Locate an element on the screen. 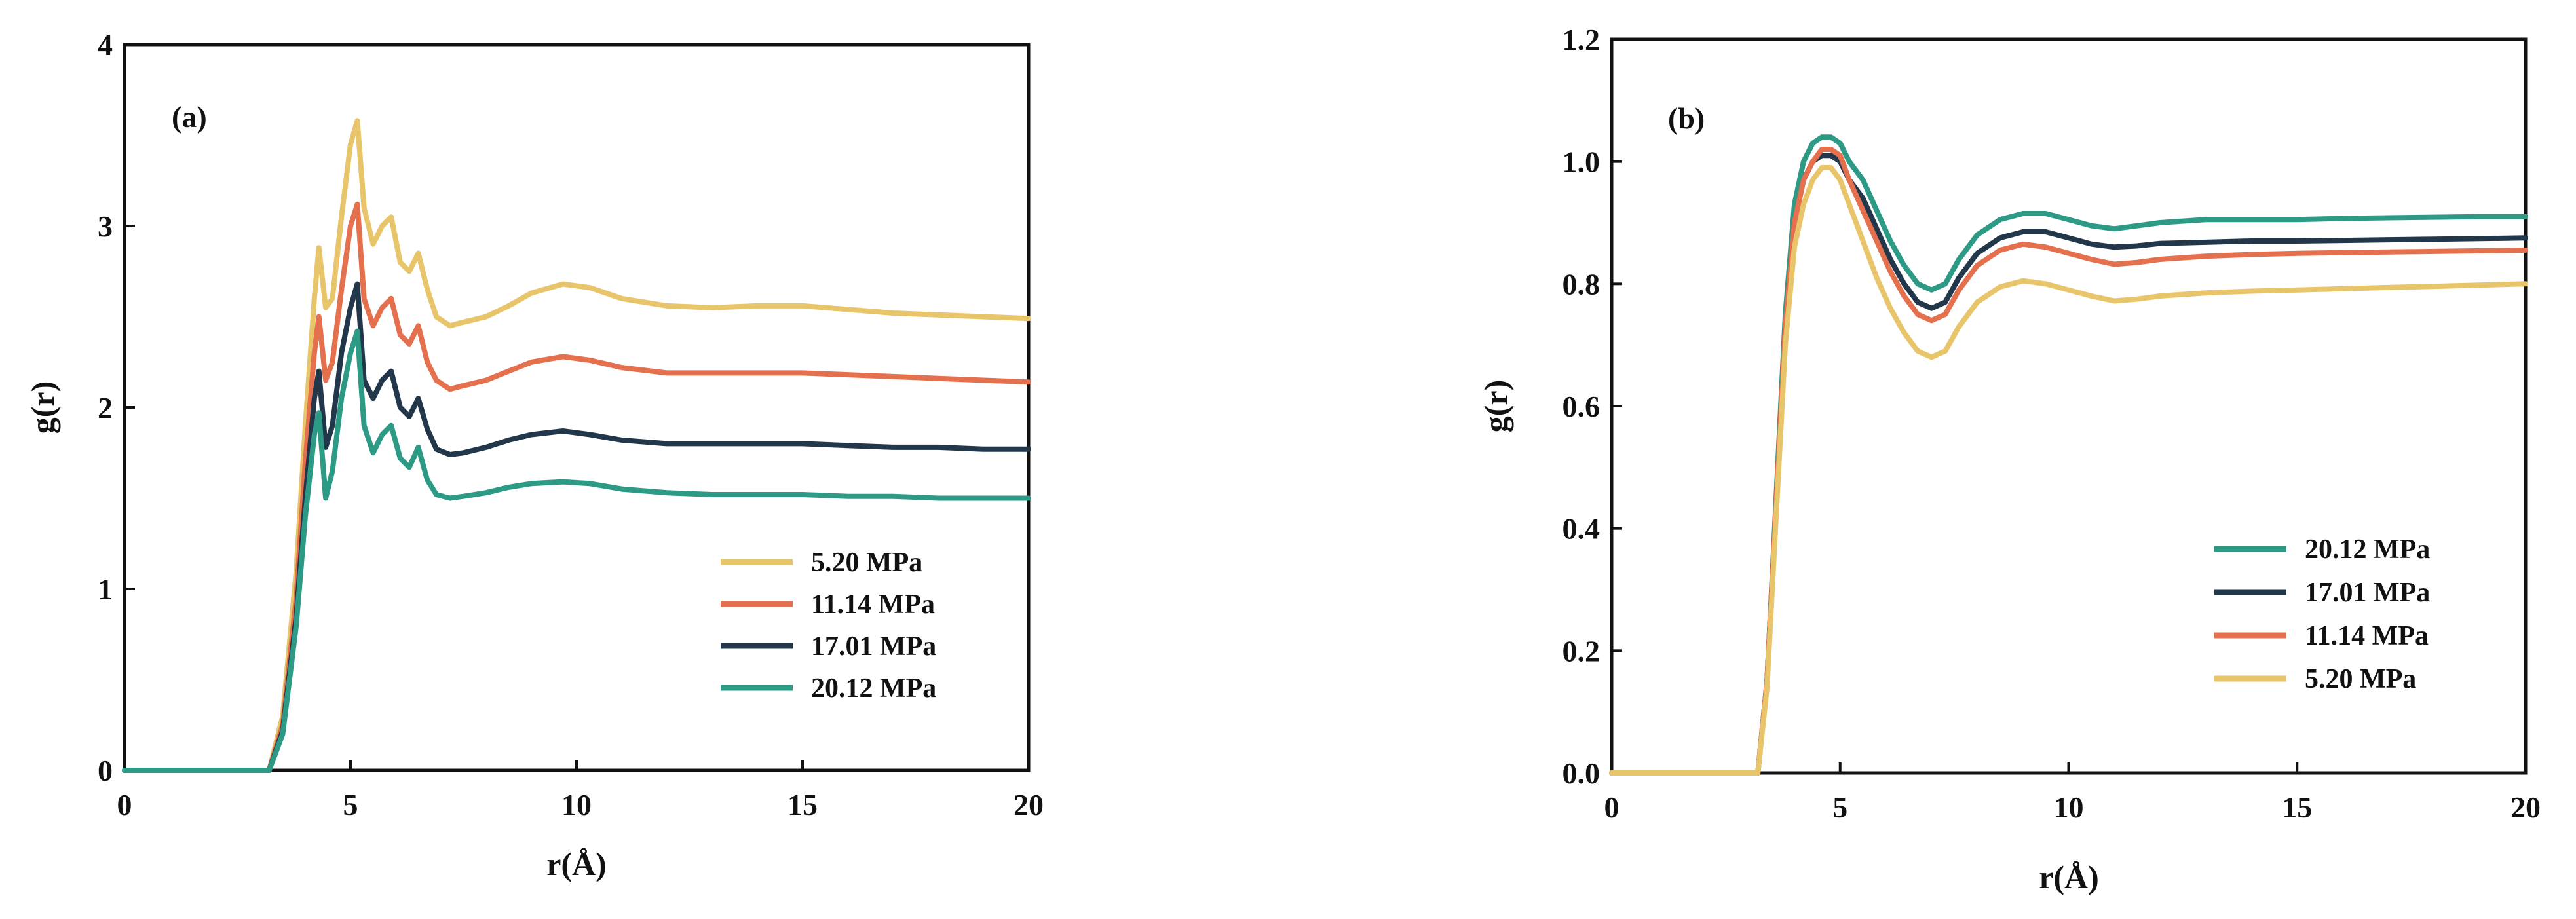 The image size is (2576, 919). x-tick-label-b-1: 5 is located at coordinates (1839, 808).